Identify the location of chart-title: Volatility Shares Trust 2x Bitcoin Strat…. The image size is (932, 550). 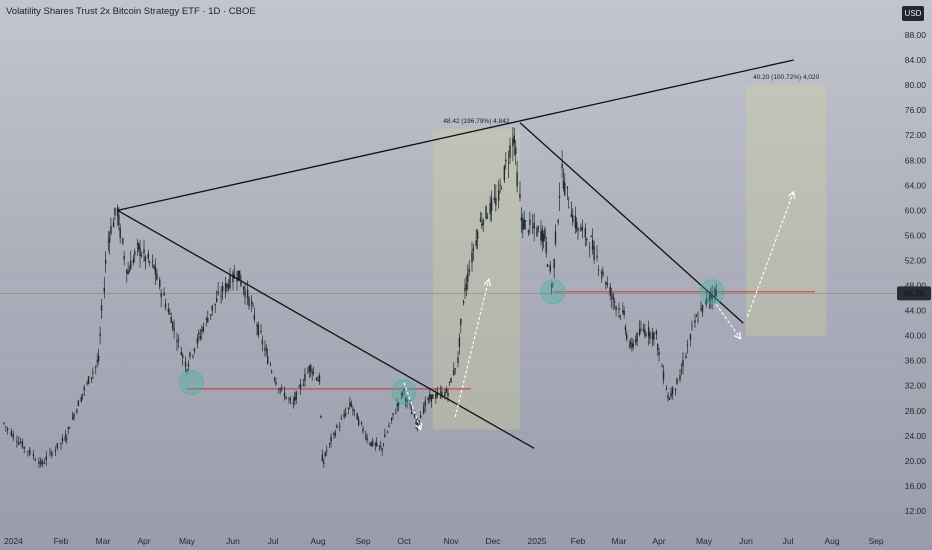
(131, 11).